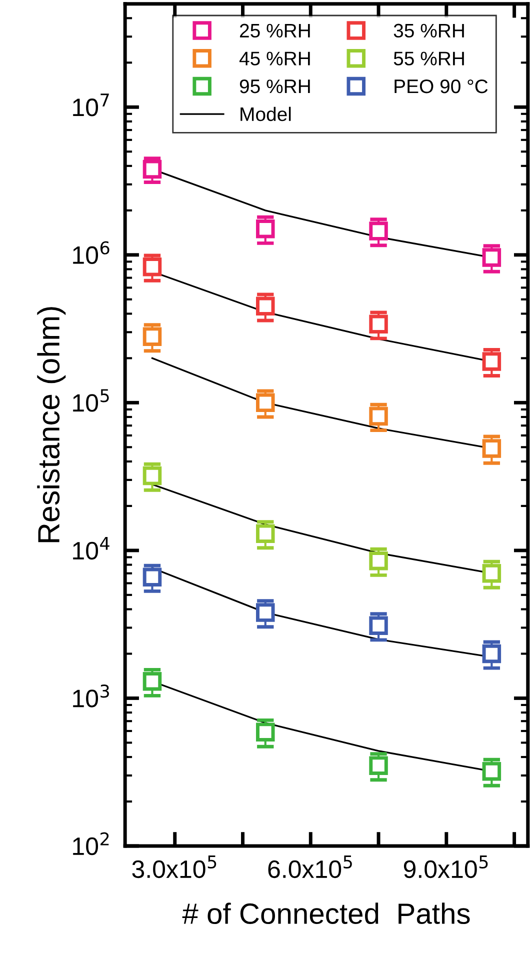 The width and height of the screenshot is (530, 957). Describe the element at coordinates (91, 844) in the screenshot. I see `y-tick-label: 10$^{2}$` at that location.